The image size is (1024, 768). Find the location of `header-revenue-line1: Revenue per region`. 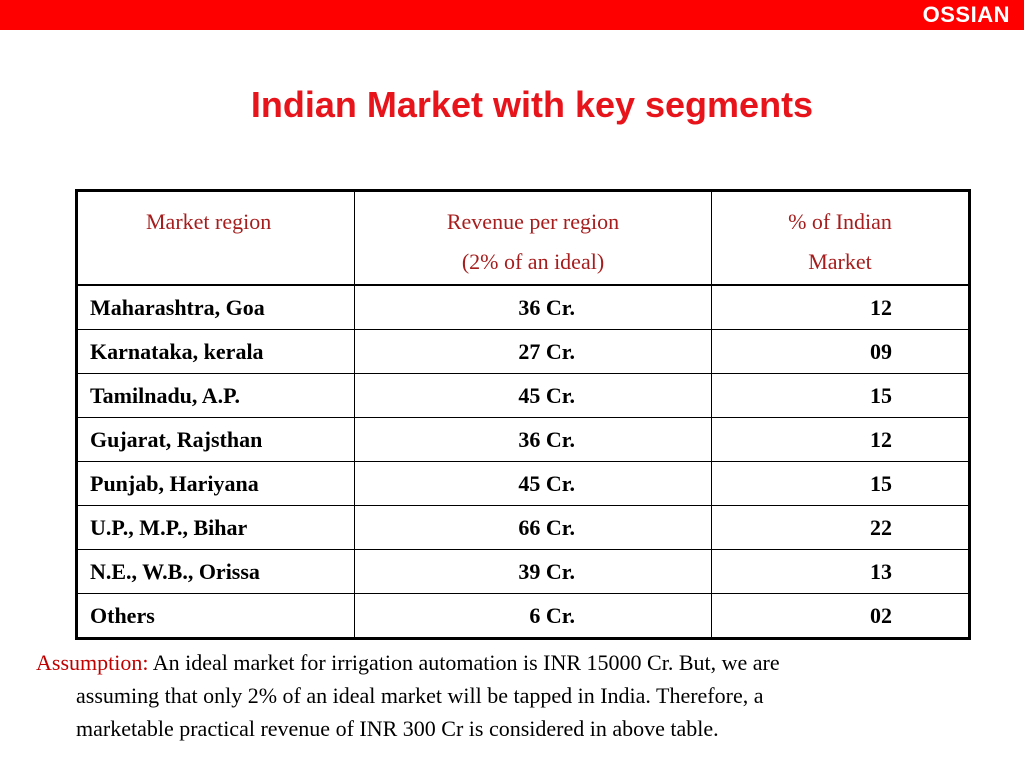

header-revenue-line1: Revenue per region is located at coordinates (533, 221).